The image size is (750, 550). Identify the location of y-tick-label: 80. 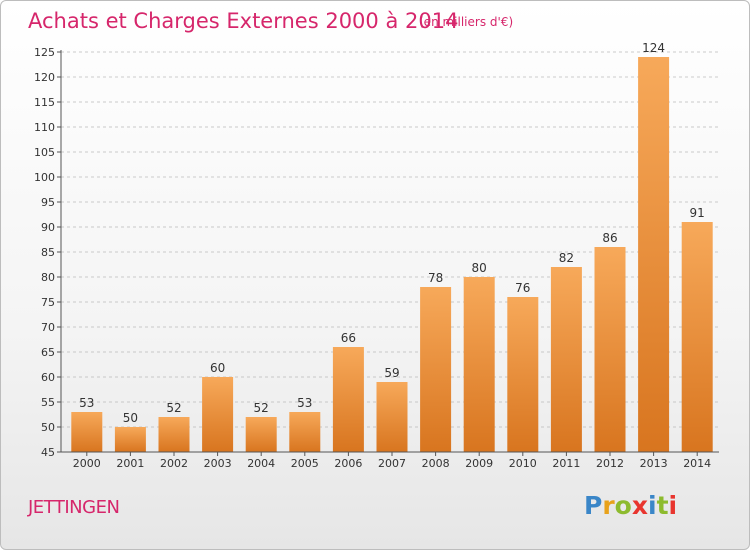
(48, 277).